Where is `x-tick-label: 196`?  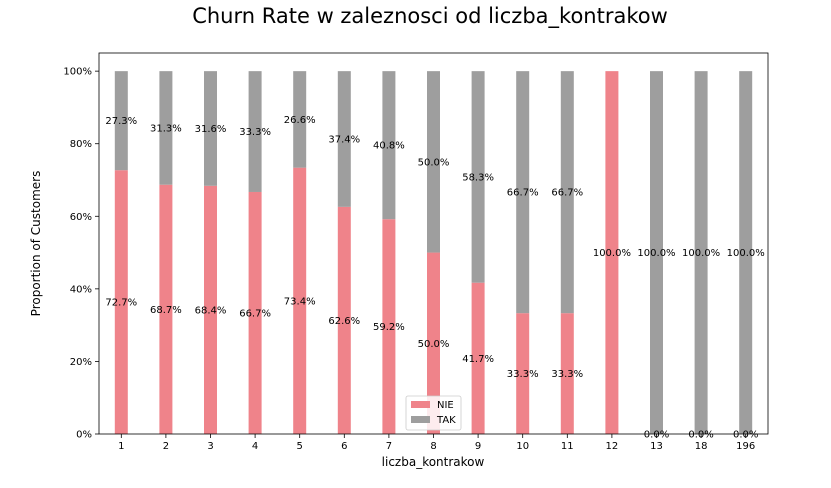 x-tick-label: 196 is located at coordinates (745, 446).